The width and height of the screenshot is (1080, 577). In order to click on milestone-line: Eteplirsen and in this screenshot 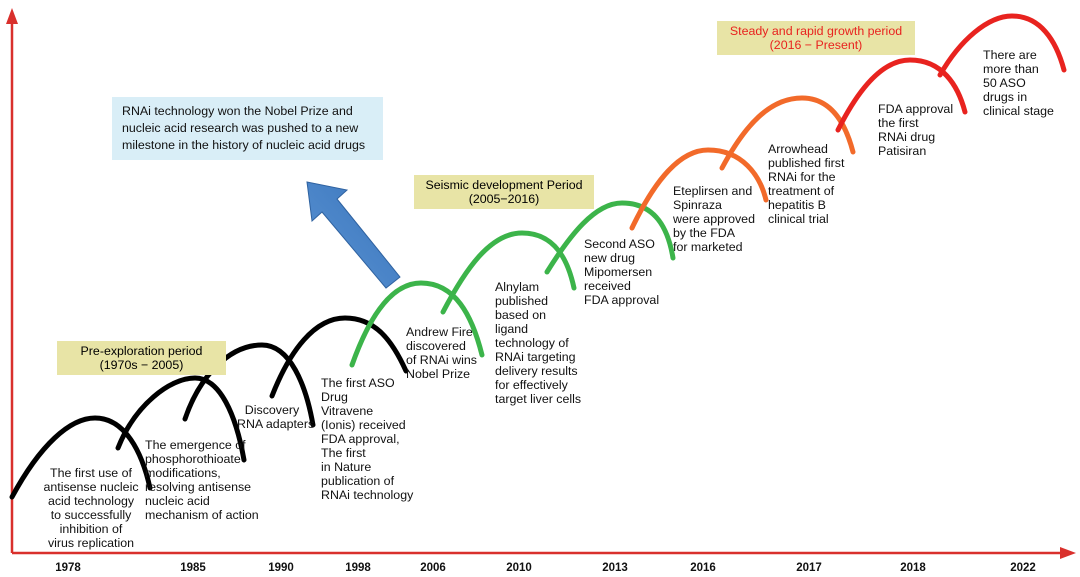, I will do `click(713, 191)`.